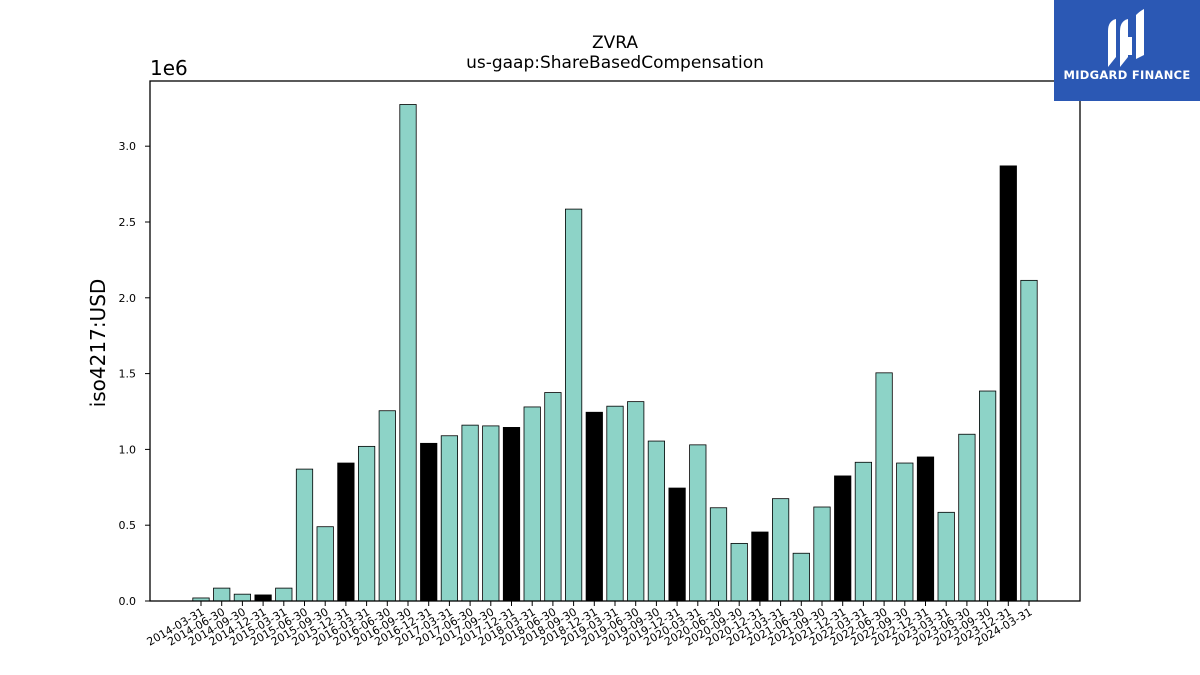 Image resolution: width=1200 pixels, height=675 pixels. Describe the element at coordinates (98, 343) in the screenshot. I see `y-axis-label: iso4217:USD` at that location.